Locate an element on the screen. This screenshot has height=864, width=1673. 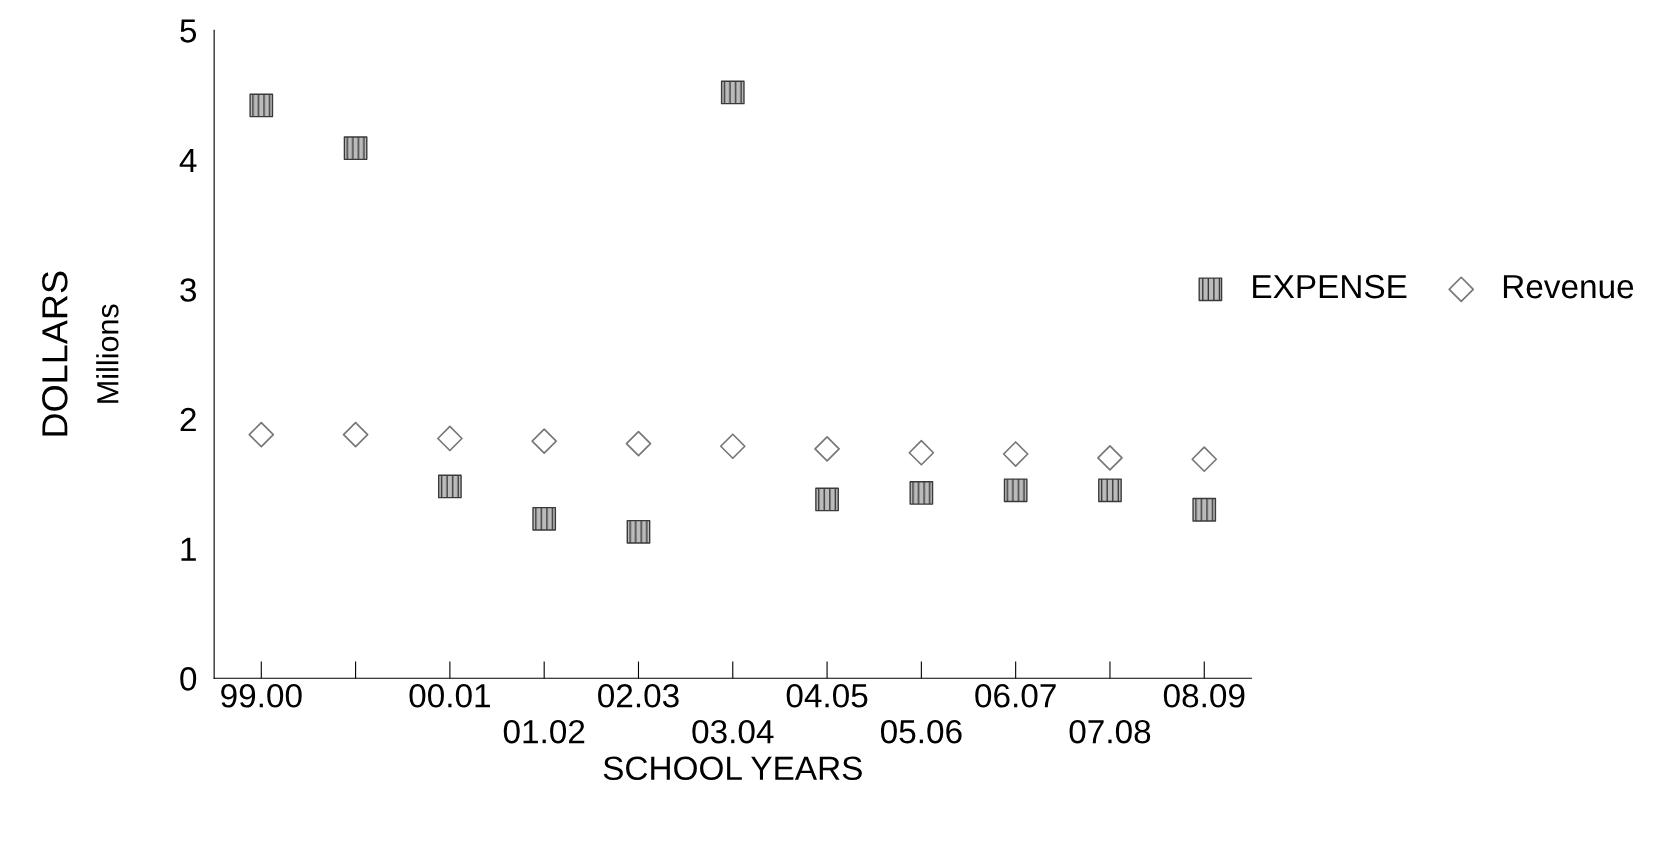
x-tick-label: 07.08 is located at coordinates (1110, 731).